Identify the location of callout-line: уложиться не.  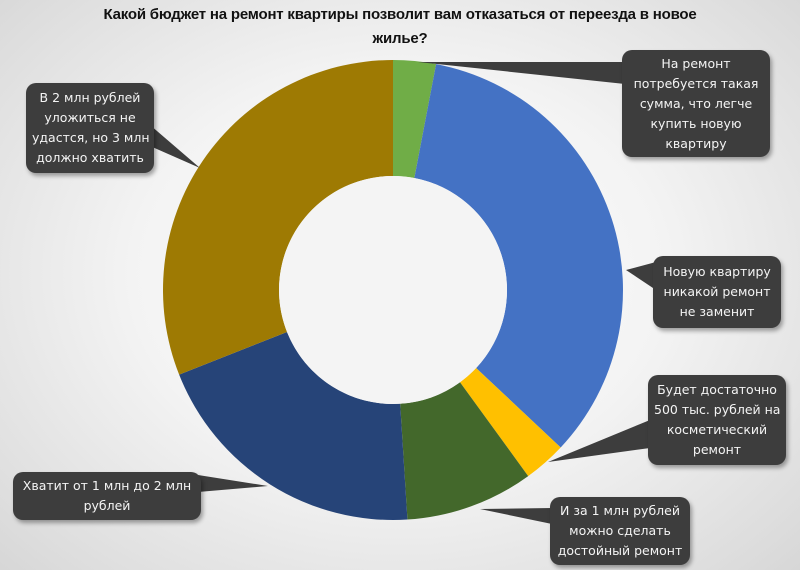
(90, 117).